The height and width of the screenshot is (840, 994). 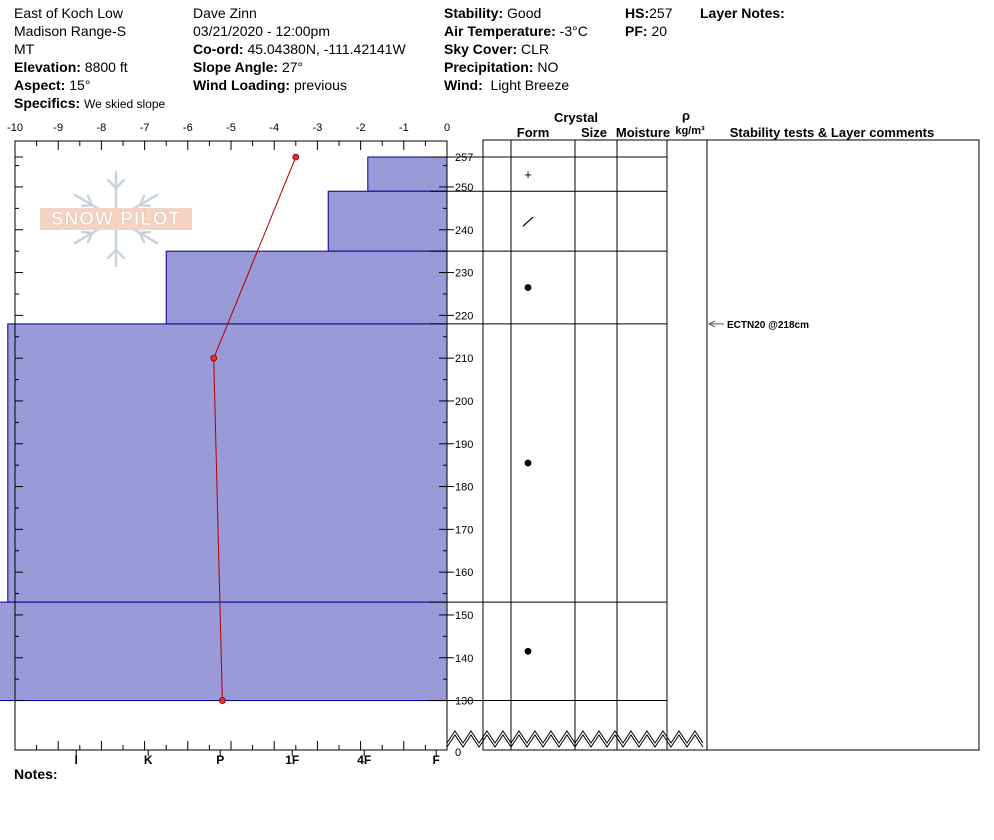 I want to click on header-moisture: Moisture, so click(x=643, y=132).